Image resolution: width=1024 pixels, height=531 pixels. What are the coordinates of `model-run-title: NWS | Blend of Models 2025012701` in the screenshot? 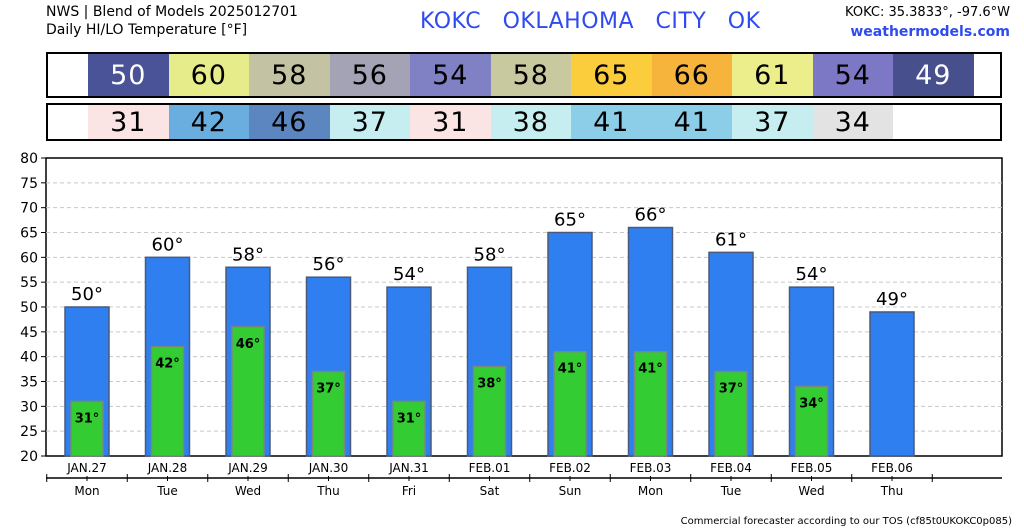 It's located at (172, 12).